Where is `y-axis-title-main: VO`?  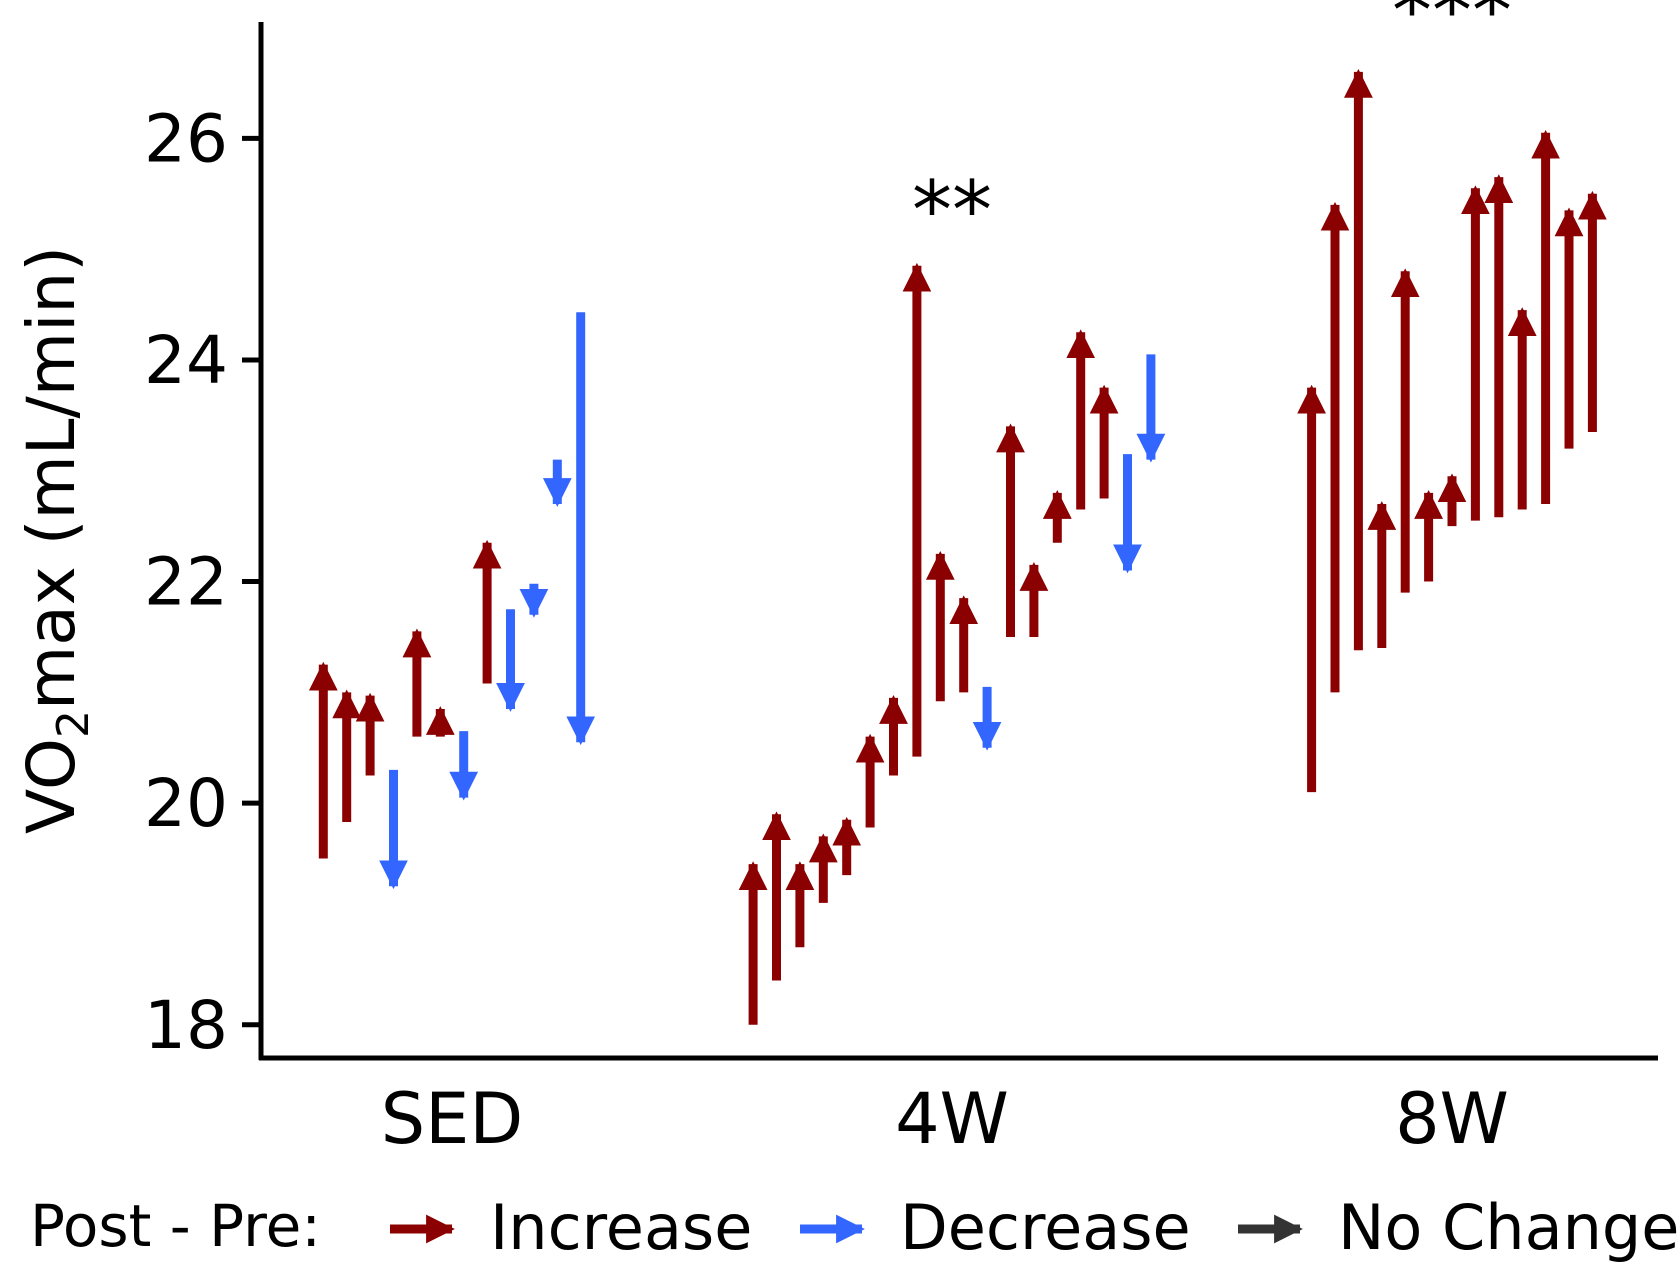
y-axis-title-main: VO is located at coordinates (51, 786).